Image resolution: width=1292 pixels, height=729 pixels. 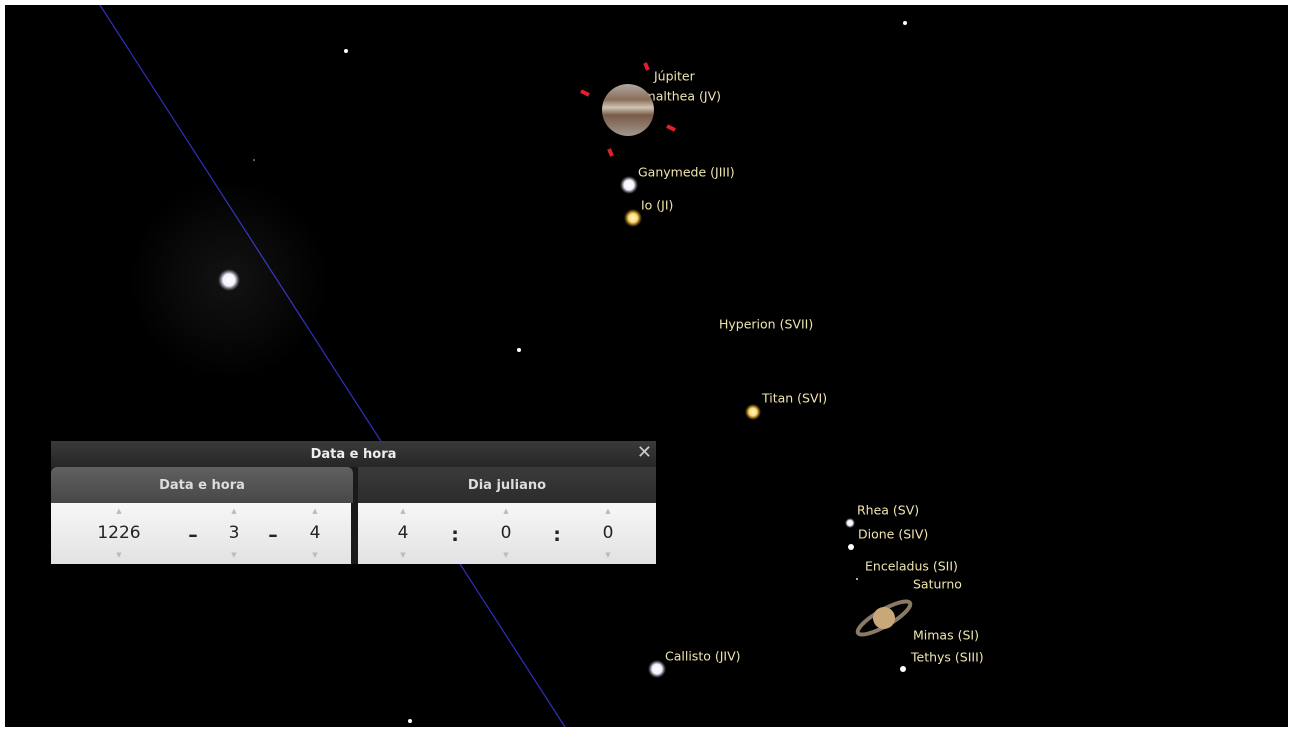 What do you see at coordinates (794, 398) in the screenshot?
I see `object-label: Titan (SVI)` at bounding box center [794, 398].